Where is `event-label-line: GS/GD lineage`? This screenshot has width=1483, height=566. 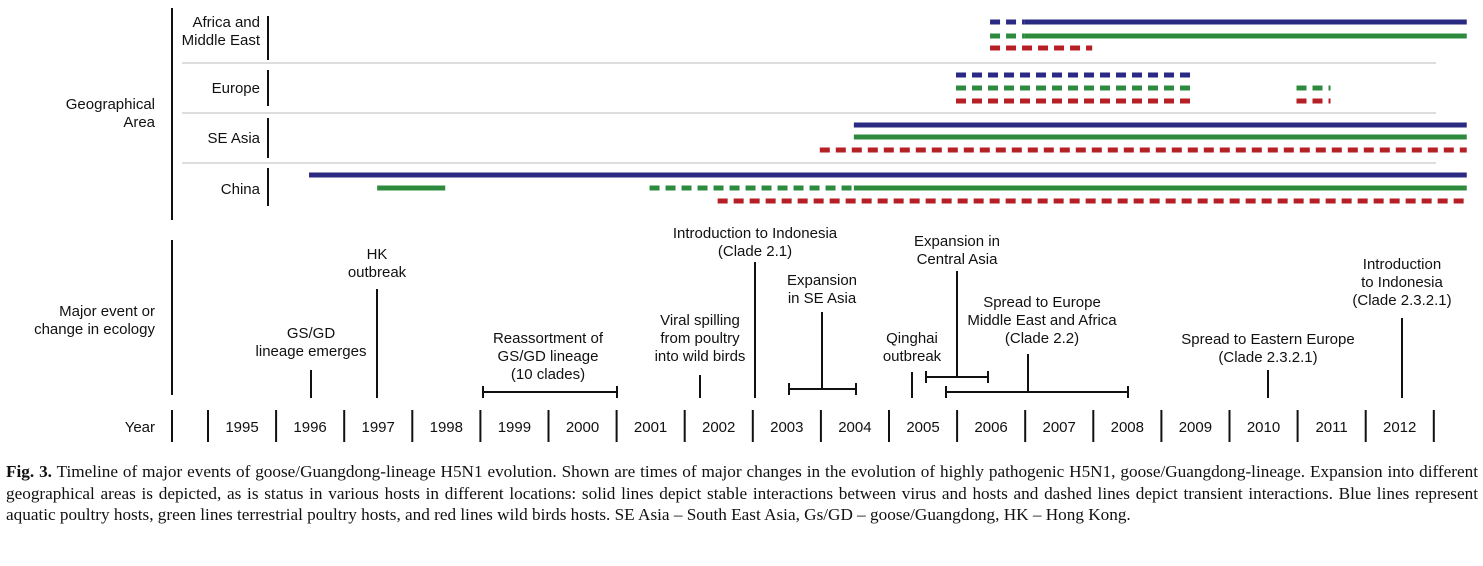 event-label-line: GS/GD lineage is located at coordinates (548, 356).